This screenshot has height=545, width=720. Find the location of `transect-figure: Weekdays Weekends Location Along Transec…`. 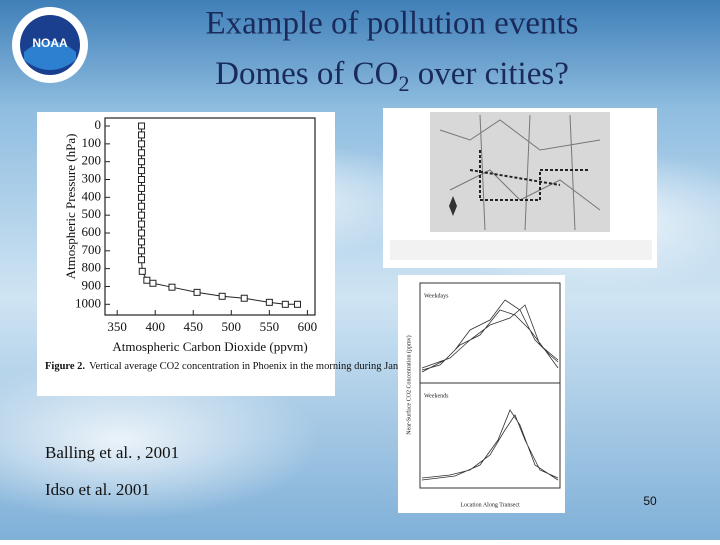

transect-figure: Weekdays Weekends Location Along Transec… is located at coordinates (481, 394).